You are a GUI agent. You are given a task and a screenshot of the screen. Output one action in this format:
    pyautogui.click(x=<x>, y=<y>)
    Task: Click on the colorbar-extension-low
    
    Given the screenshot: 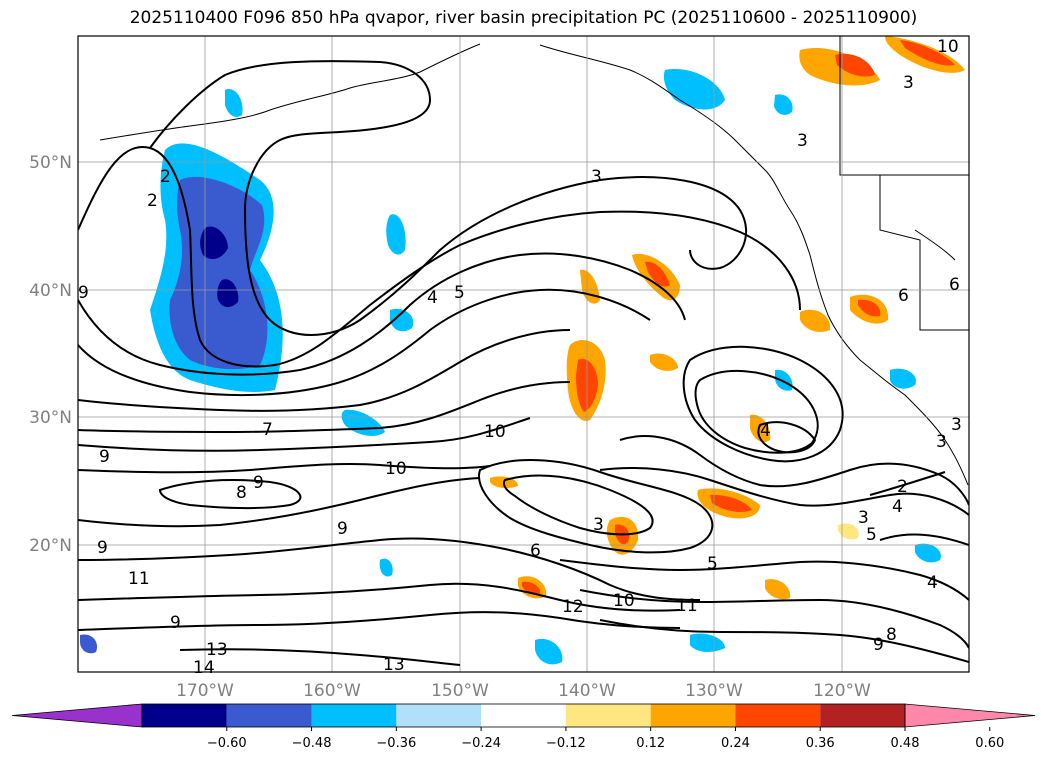 What is the action you would take?
    pyautogui.click(x=77, y=715)
    